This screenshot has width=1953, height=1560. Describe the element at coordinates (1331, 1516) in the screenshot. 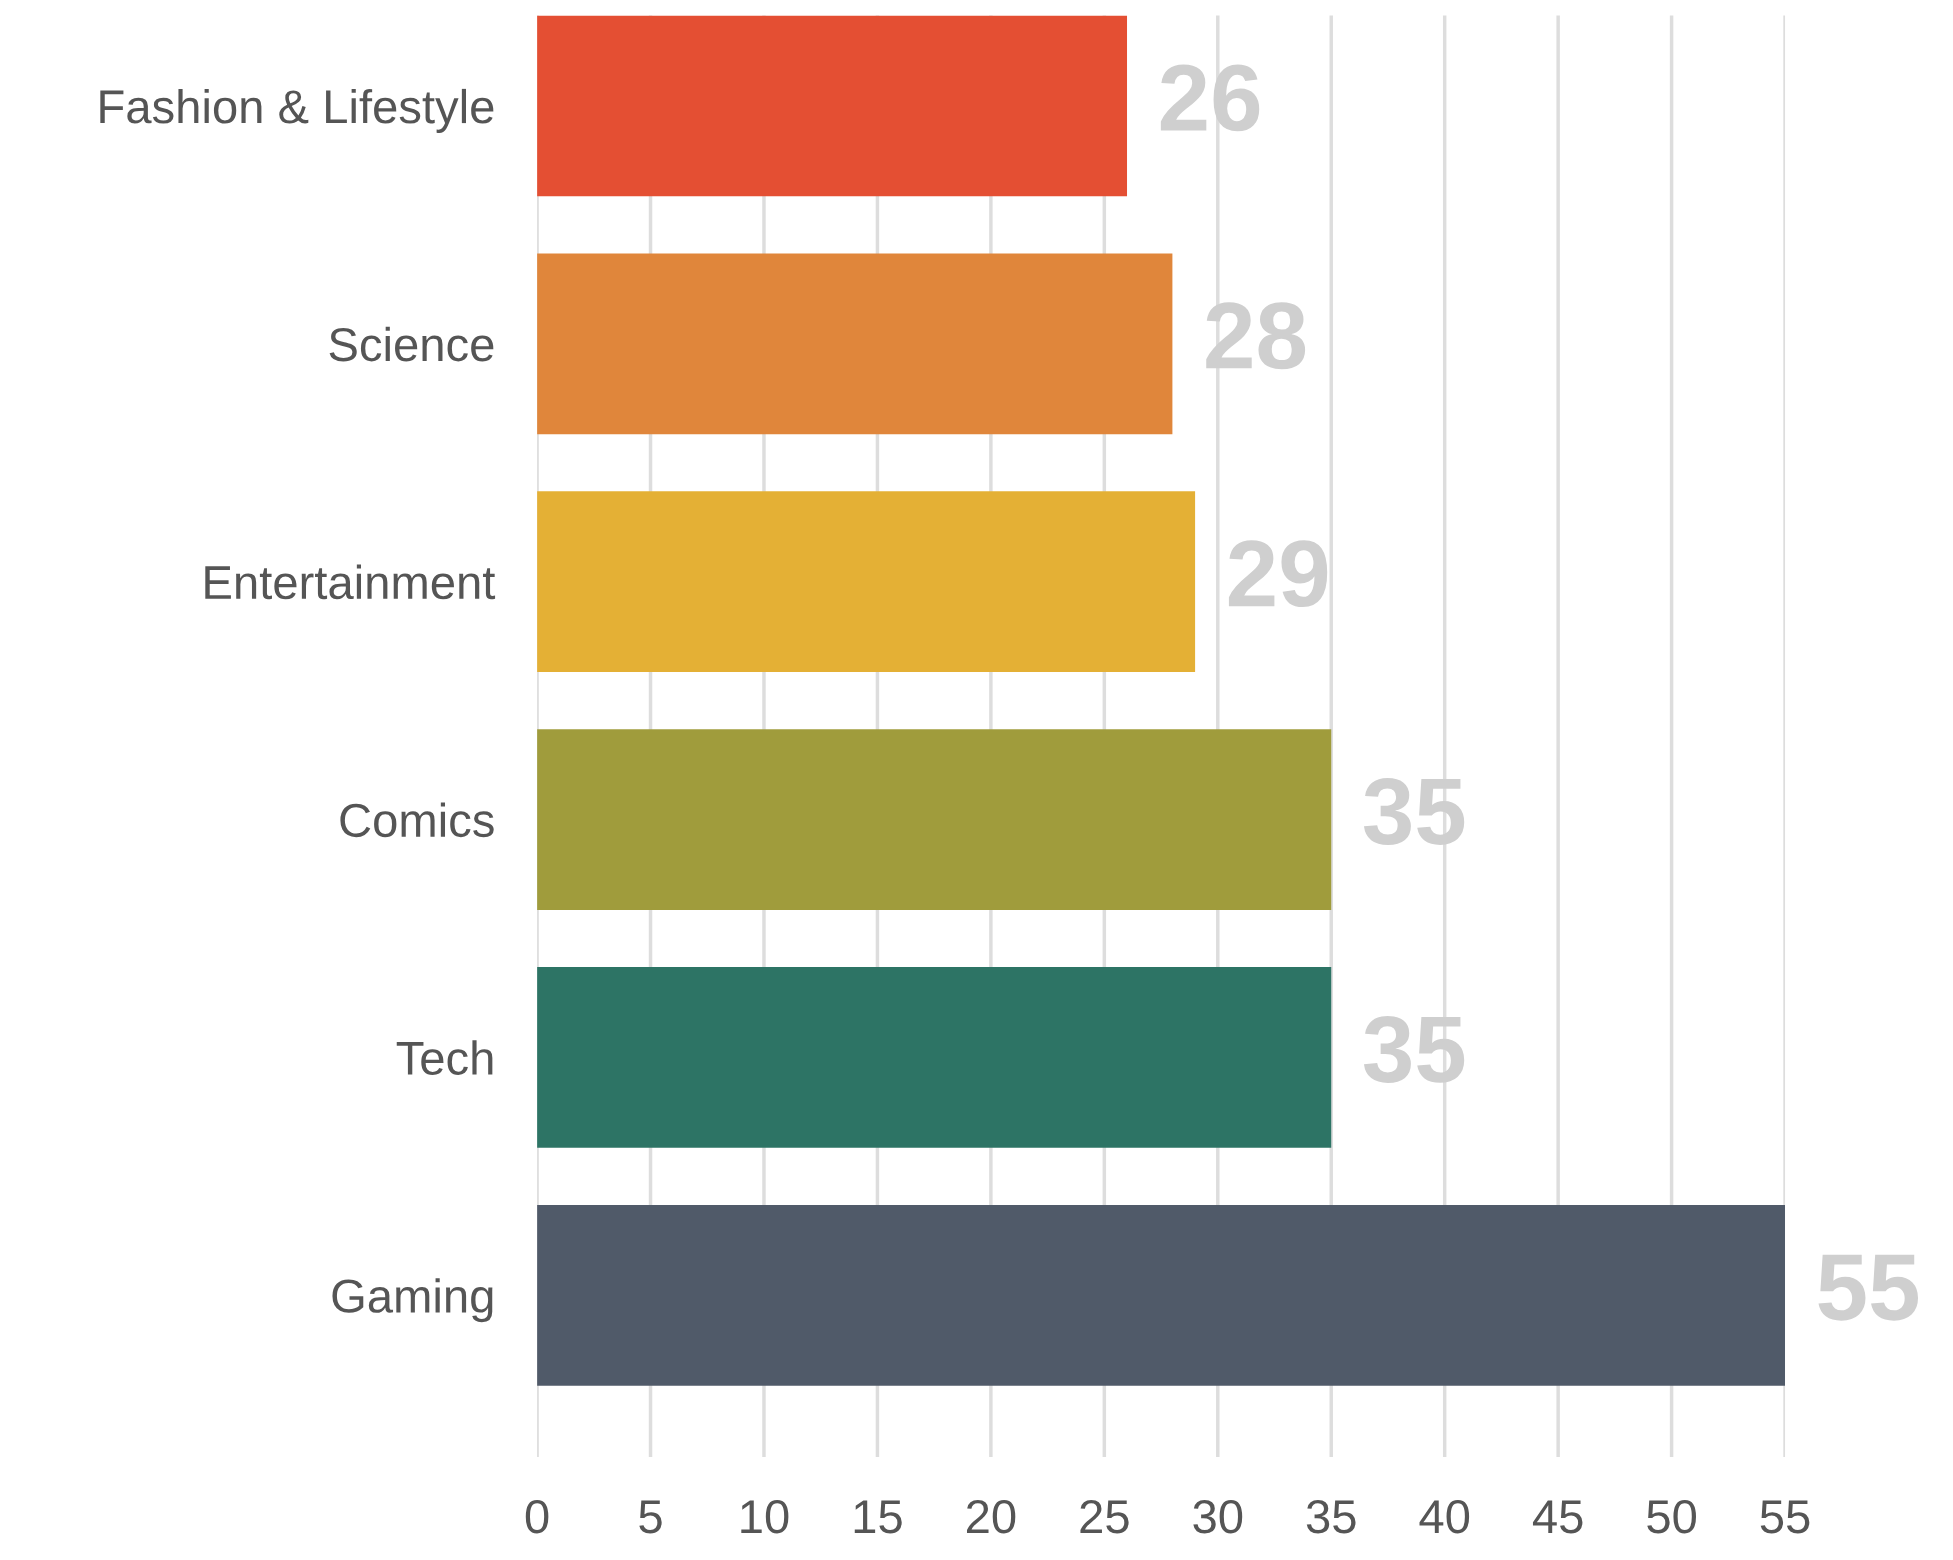

I see `x-tick-label: 35` at that location.